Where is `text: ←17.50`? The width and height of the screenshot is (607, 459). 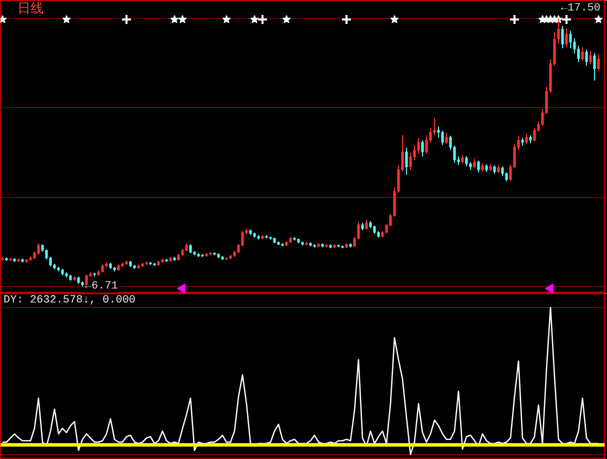 text: ←17.50 is located at coordinates (580, 8).